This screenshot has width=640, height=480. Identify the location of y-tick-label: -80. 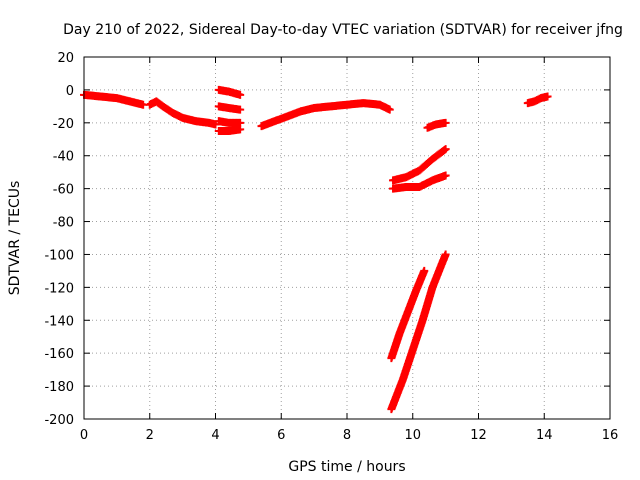
(63, 223).